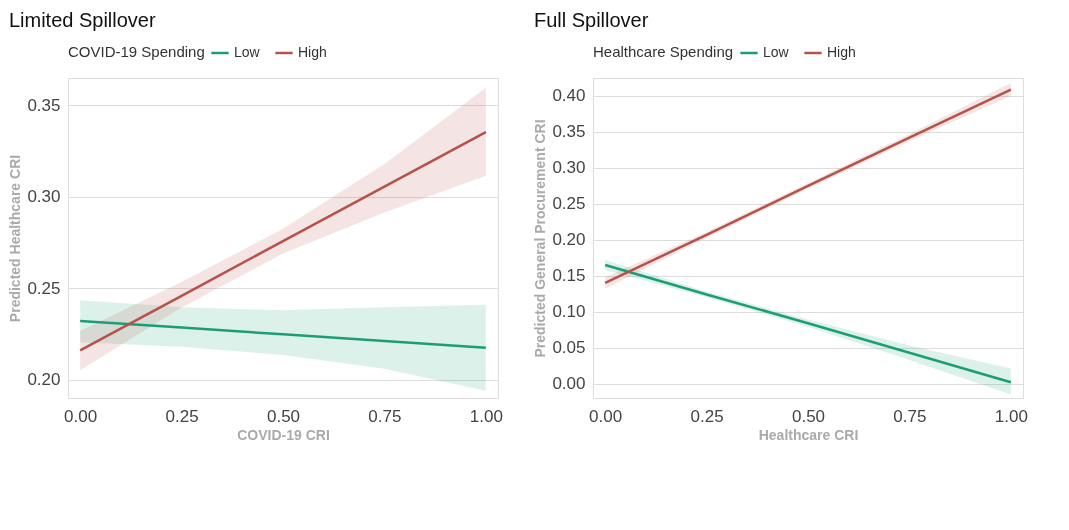  I want to click on legend-title: Healthcare Spending, so click(663, 51).